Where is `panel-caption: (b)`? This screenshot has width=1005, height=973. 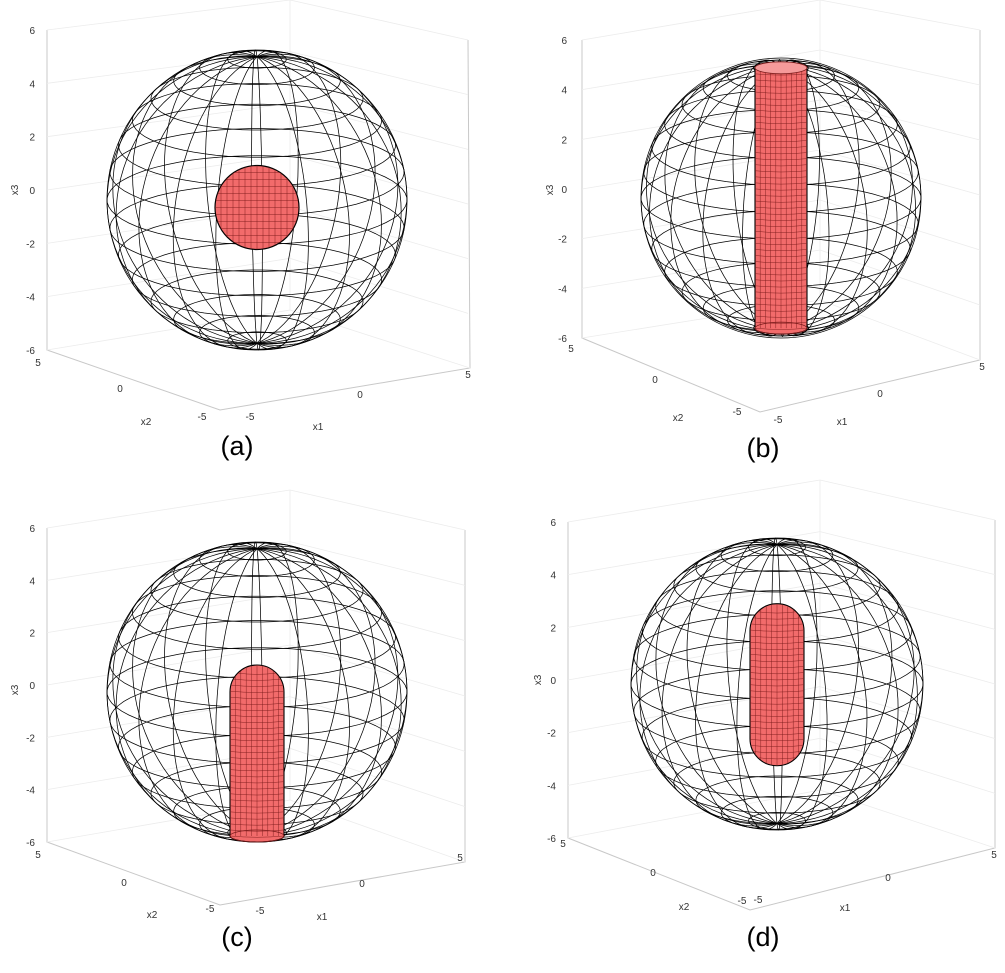
panel-caption: (b) is located at coordinates (763, 448).